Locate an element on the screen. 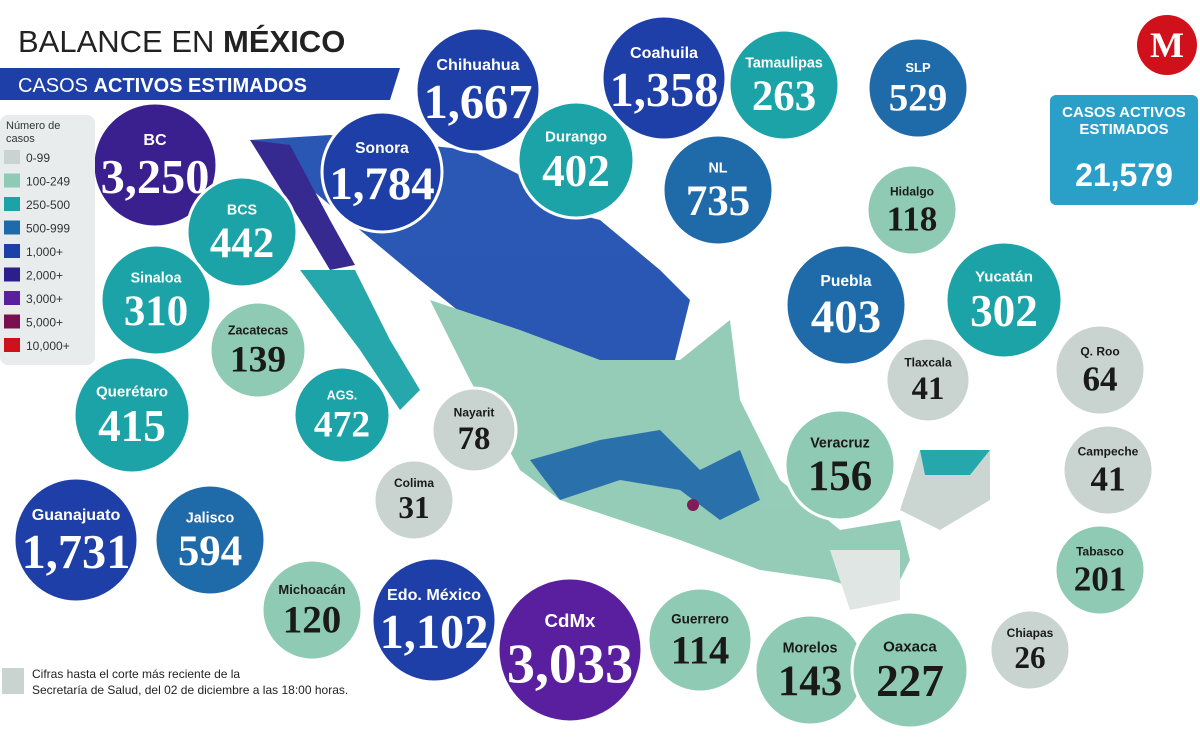 The width and height of the screenshot is (1200, 747). state-name: Tabasco is located at coordinates (1100, 552).